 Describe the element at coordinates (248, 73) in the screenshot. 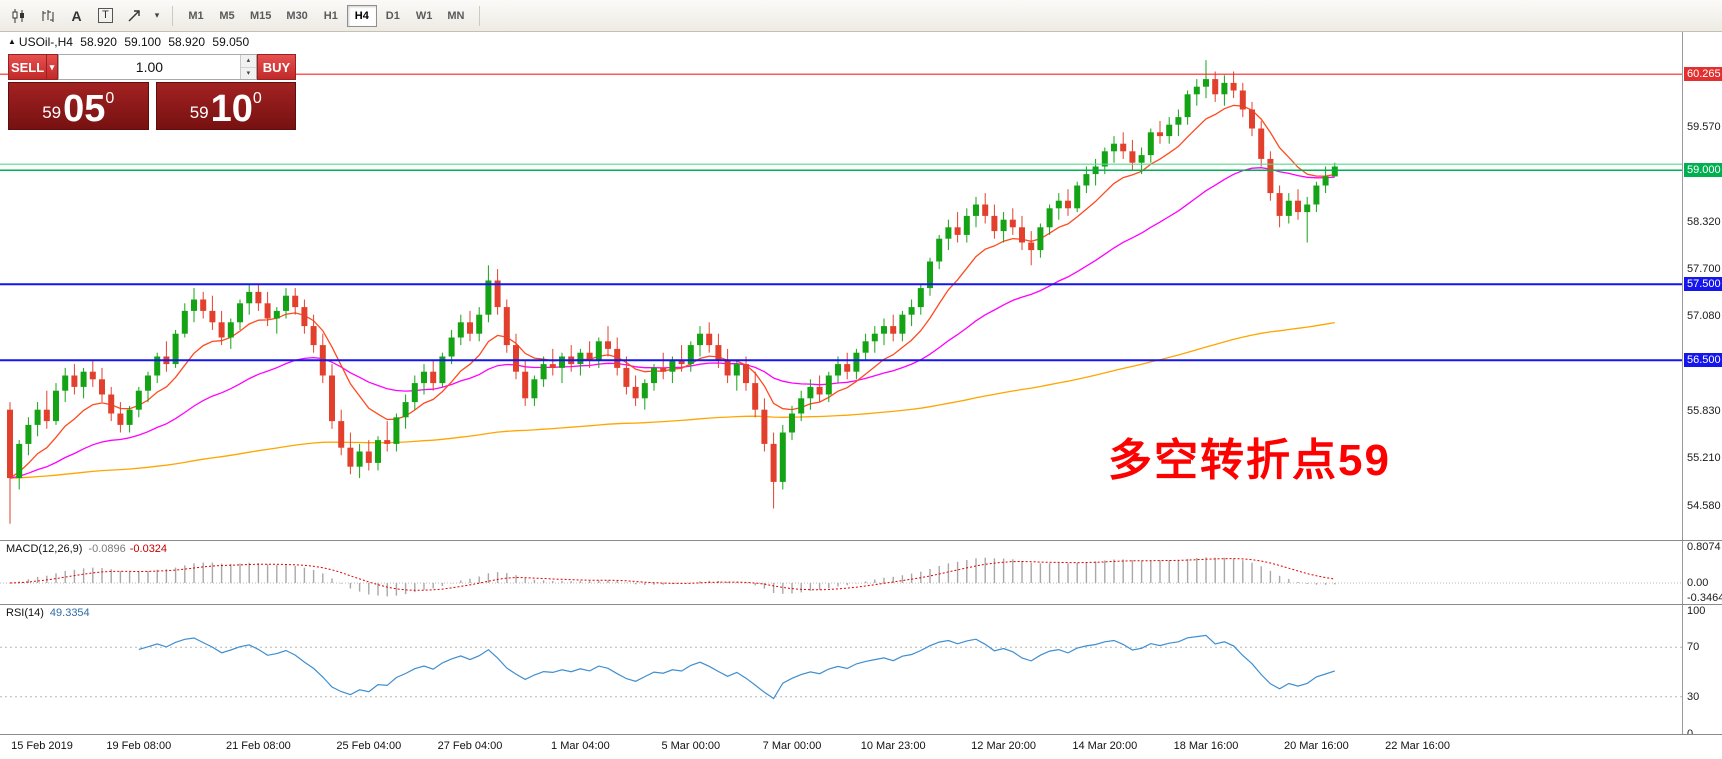

I see `volume-decrease-button: ▾` at that location.